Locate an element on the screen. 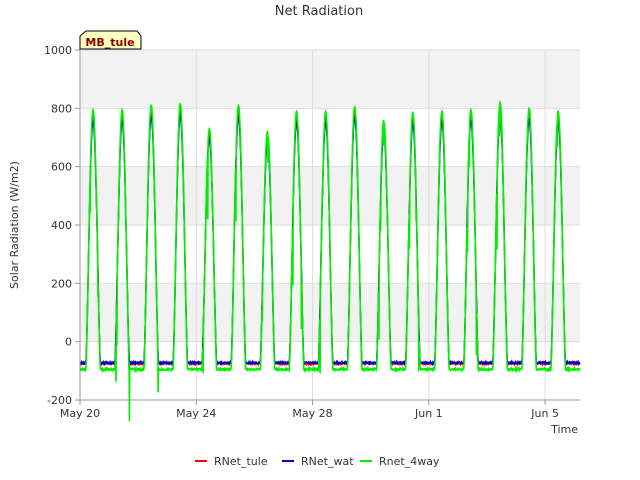 The width and height of the screenshot is (640, 480). x-tick-label: Jun 5 is located at coordinates (544, 413).